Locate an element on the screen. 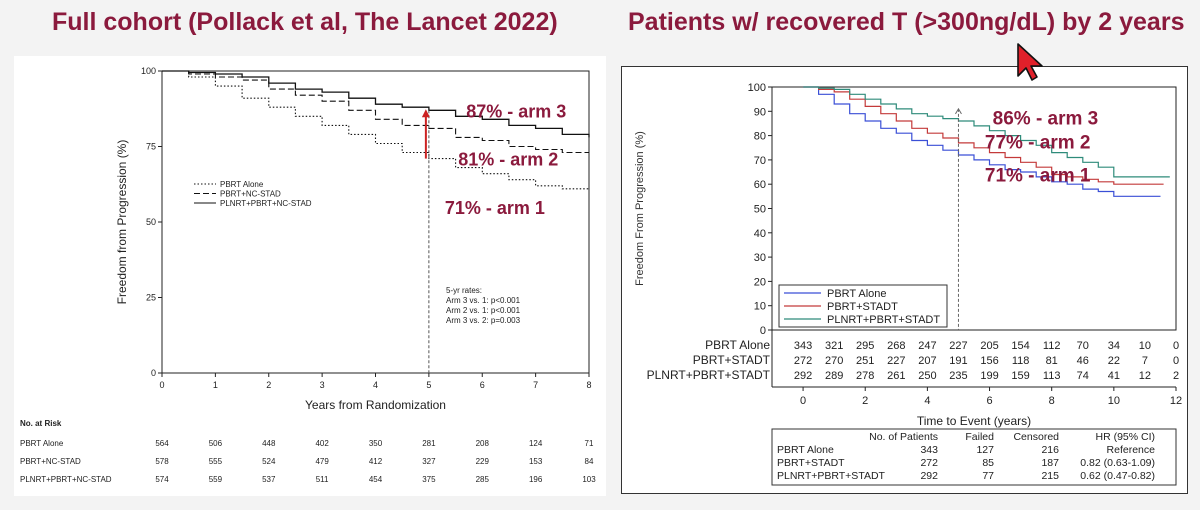 The width and height of the screenshot is (1200, 510). x-axis-label: Years from Randomization is located at coordinates (375, 405).